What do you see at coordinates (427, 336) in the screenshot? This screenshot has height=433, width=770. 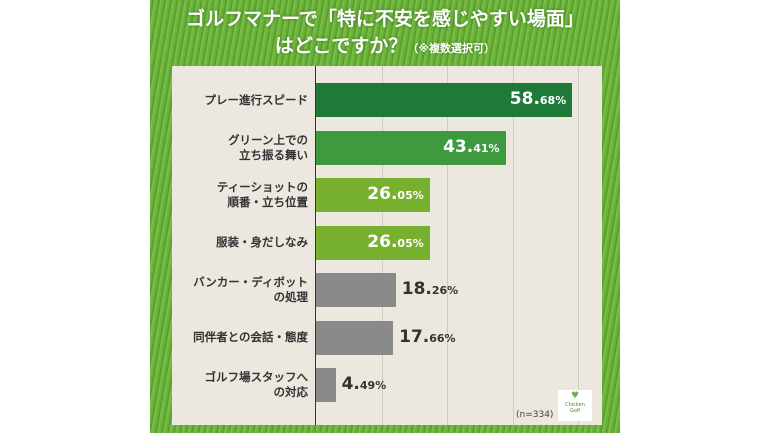 I see `value-label: 17.66%` at bounding box center [427, 336].